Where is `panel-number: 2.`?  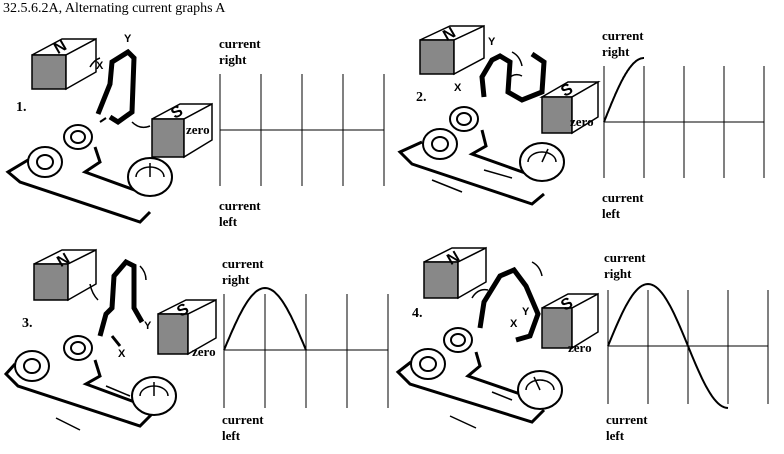
panel-number: 2. is located at coordinates (421, 97).